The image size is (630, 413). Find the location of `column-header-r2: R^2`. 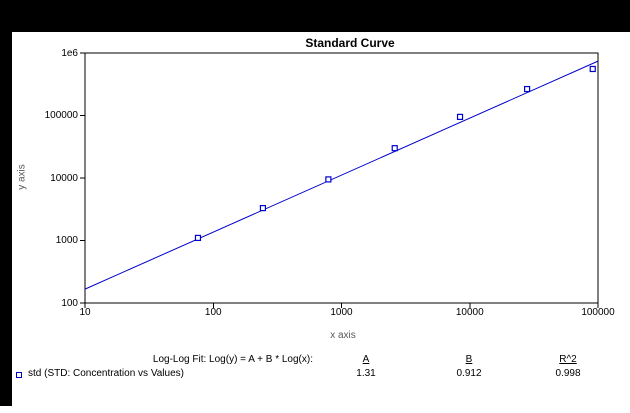

column-header-r2: R^2 is located at coordinates (568, 359).